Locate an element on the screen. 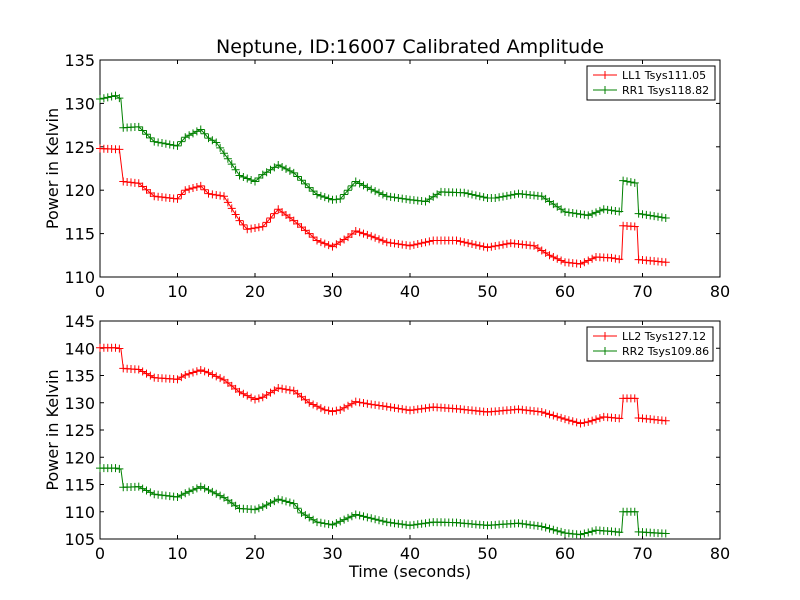  legend: LL1 Tsys111.05 RR1 Tsys118.82 is located at coordinates (651, 83).